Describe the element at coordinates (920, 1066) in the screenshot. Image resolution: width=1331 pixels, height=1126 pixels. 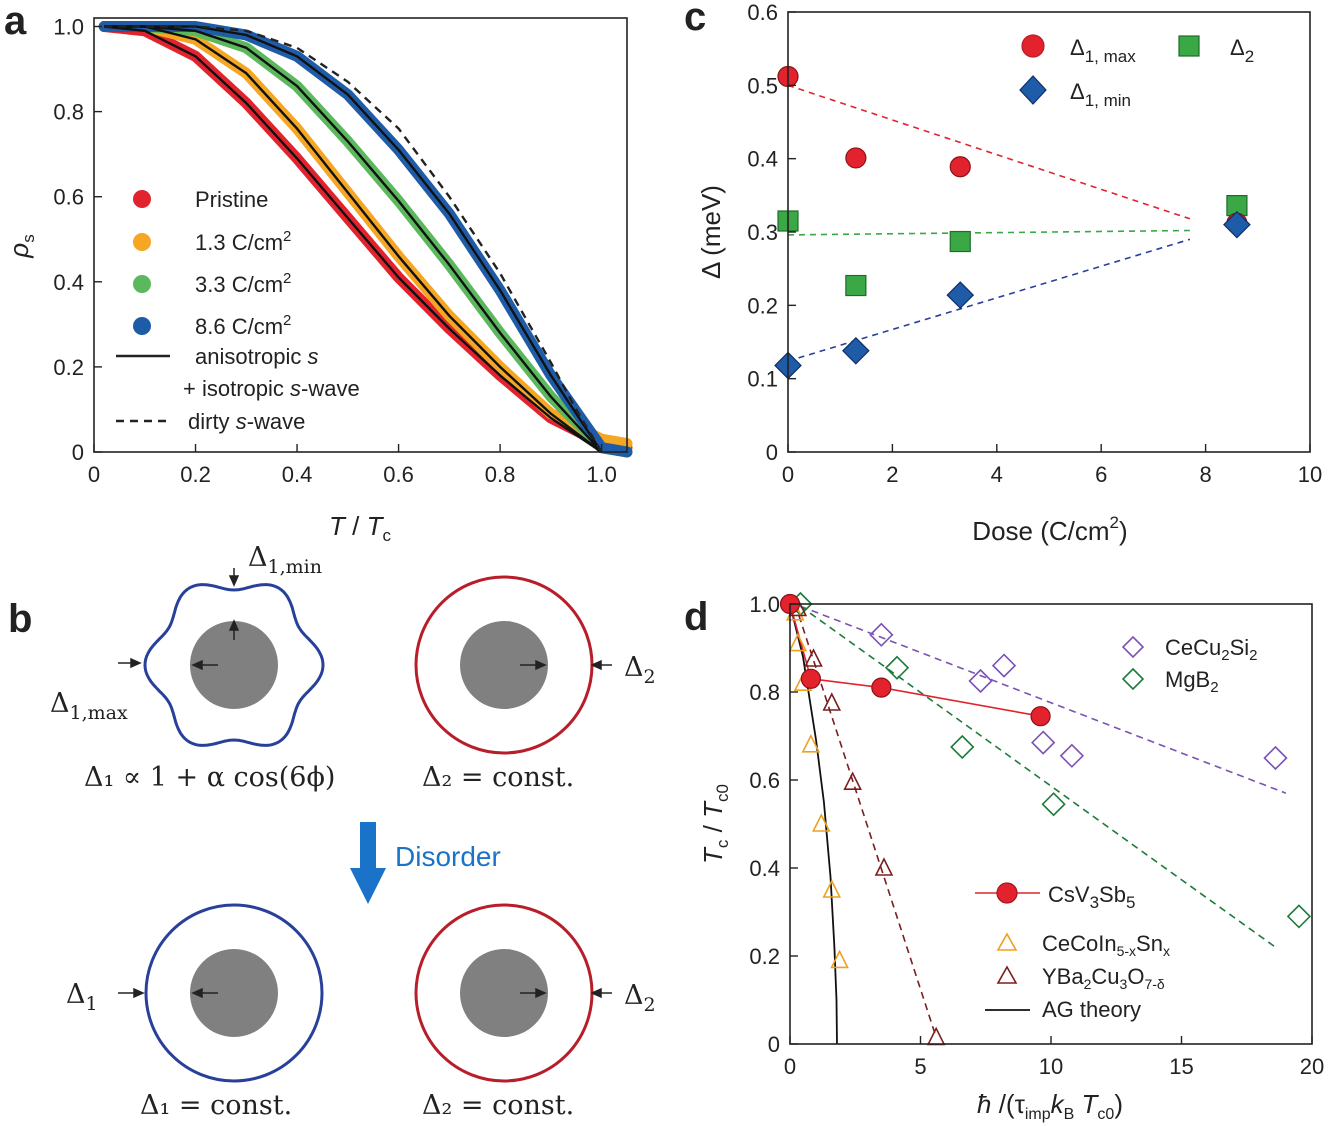
I see `panel-d-xtick-label: 5` at that location.